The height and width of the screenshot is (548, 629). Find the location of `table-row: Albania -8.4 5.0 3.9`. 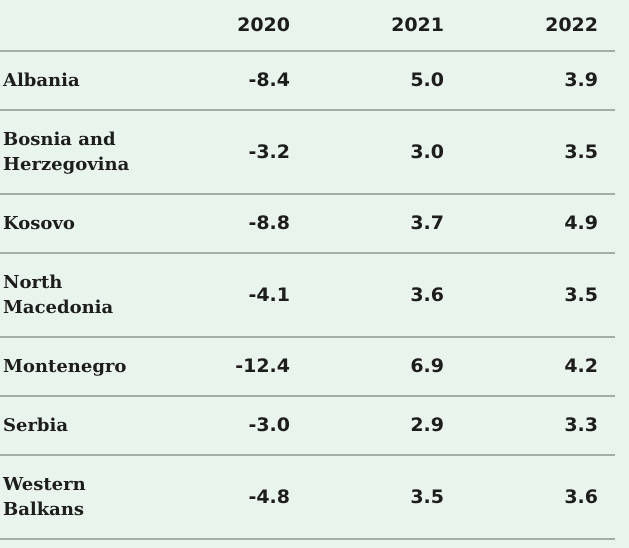

table-row: Albania -8.4 5.0 3.9 is located at coordinates (307, 80).